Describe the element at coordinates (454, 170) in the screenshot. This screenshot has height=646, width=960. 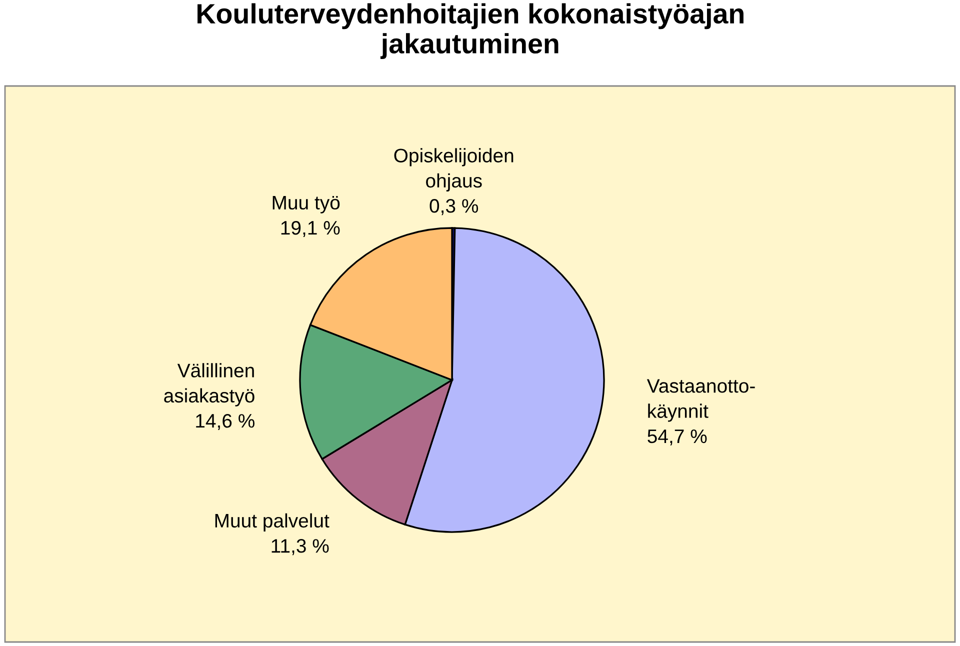
I see `slice-label: Opiskelijoiden ohjaus` at that location.